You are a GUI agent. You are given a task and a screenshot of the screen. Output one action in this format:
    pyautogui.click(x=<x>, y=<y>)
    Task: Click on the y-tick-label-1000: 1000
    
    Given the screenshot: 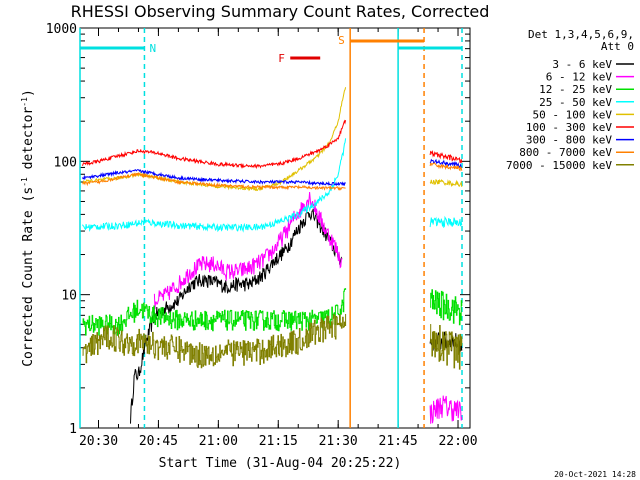 What is the action you would take?
    pyautogui.click(x=61, y=29)
    